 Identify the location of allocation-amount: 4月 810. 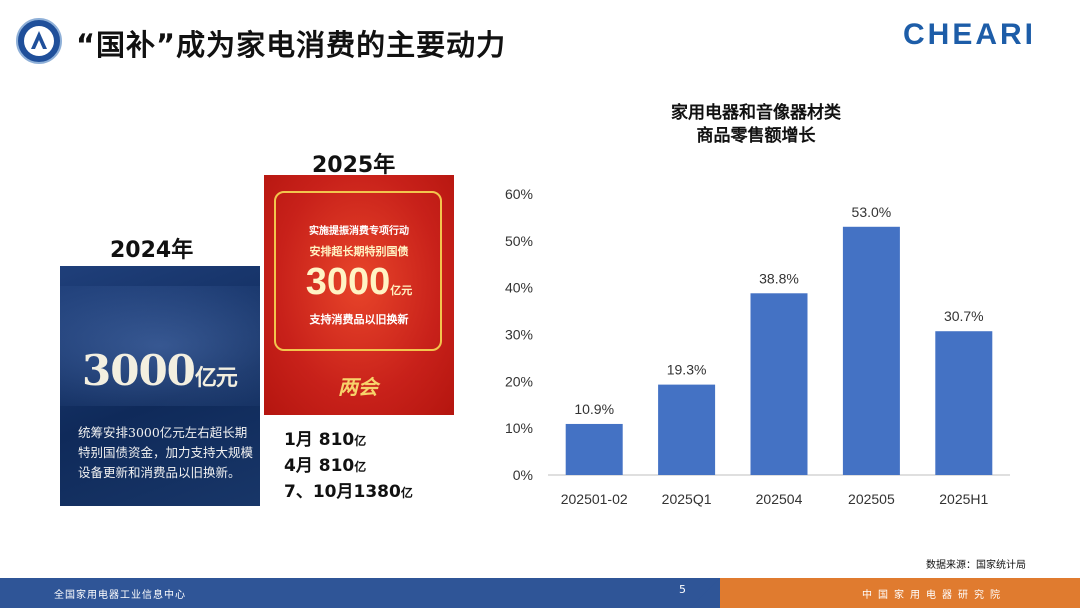
(319, 466).